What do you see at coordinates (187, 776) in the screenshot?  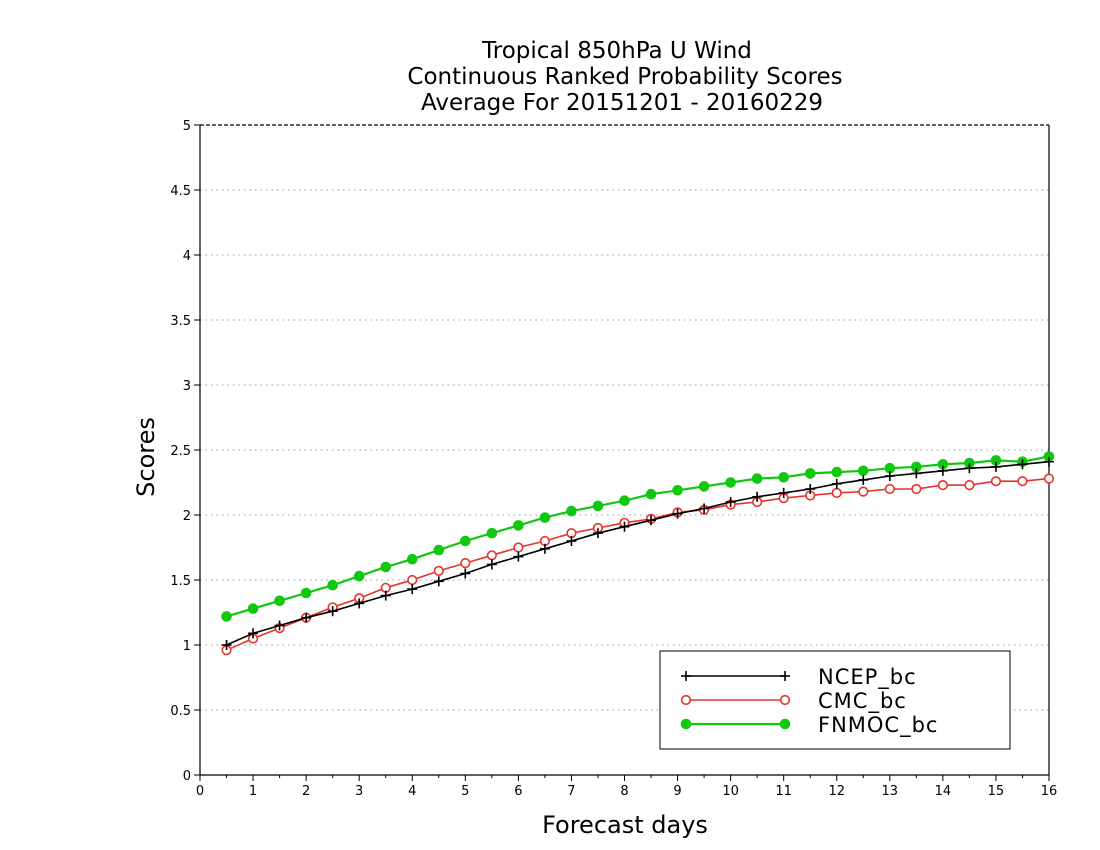 I see `y-tick-label-0: 0` at bounding box center [187, 776].